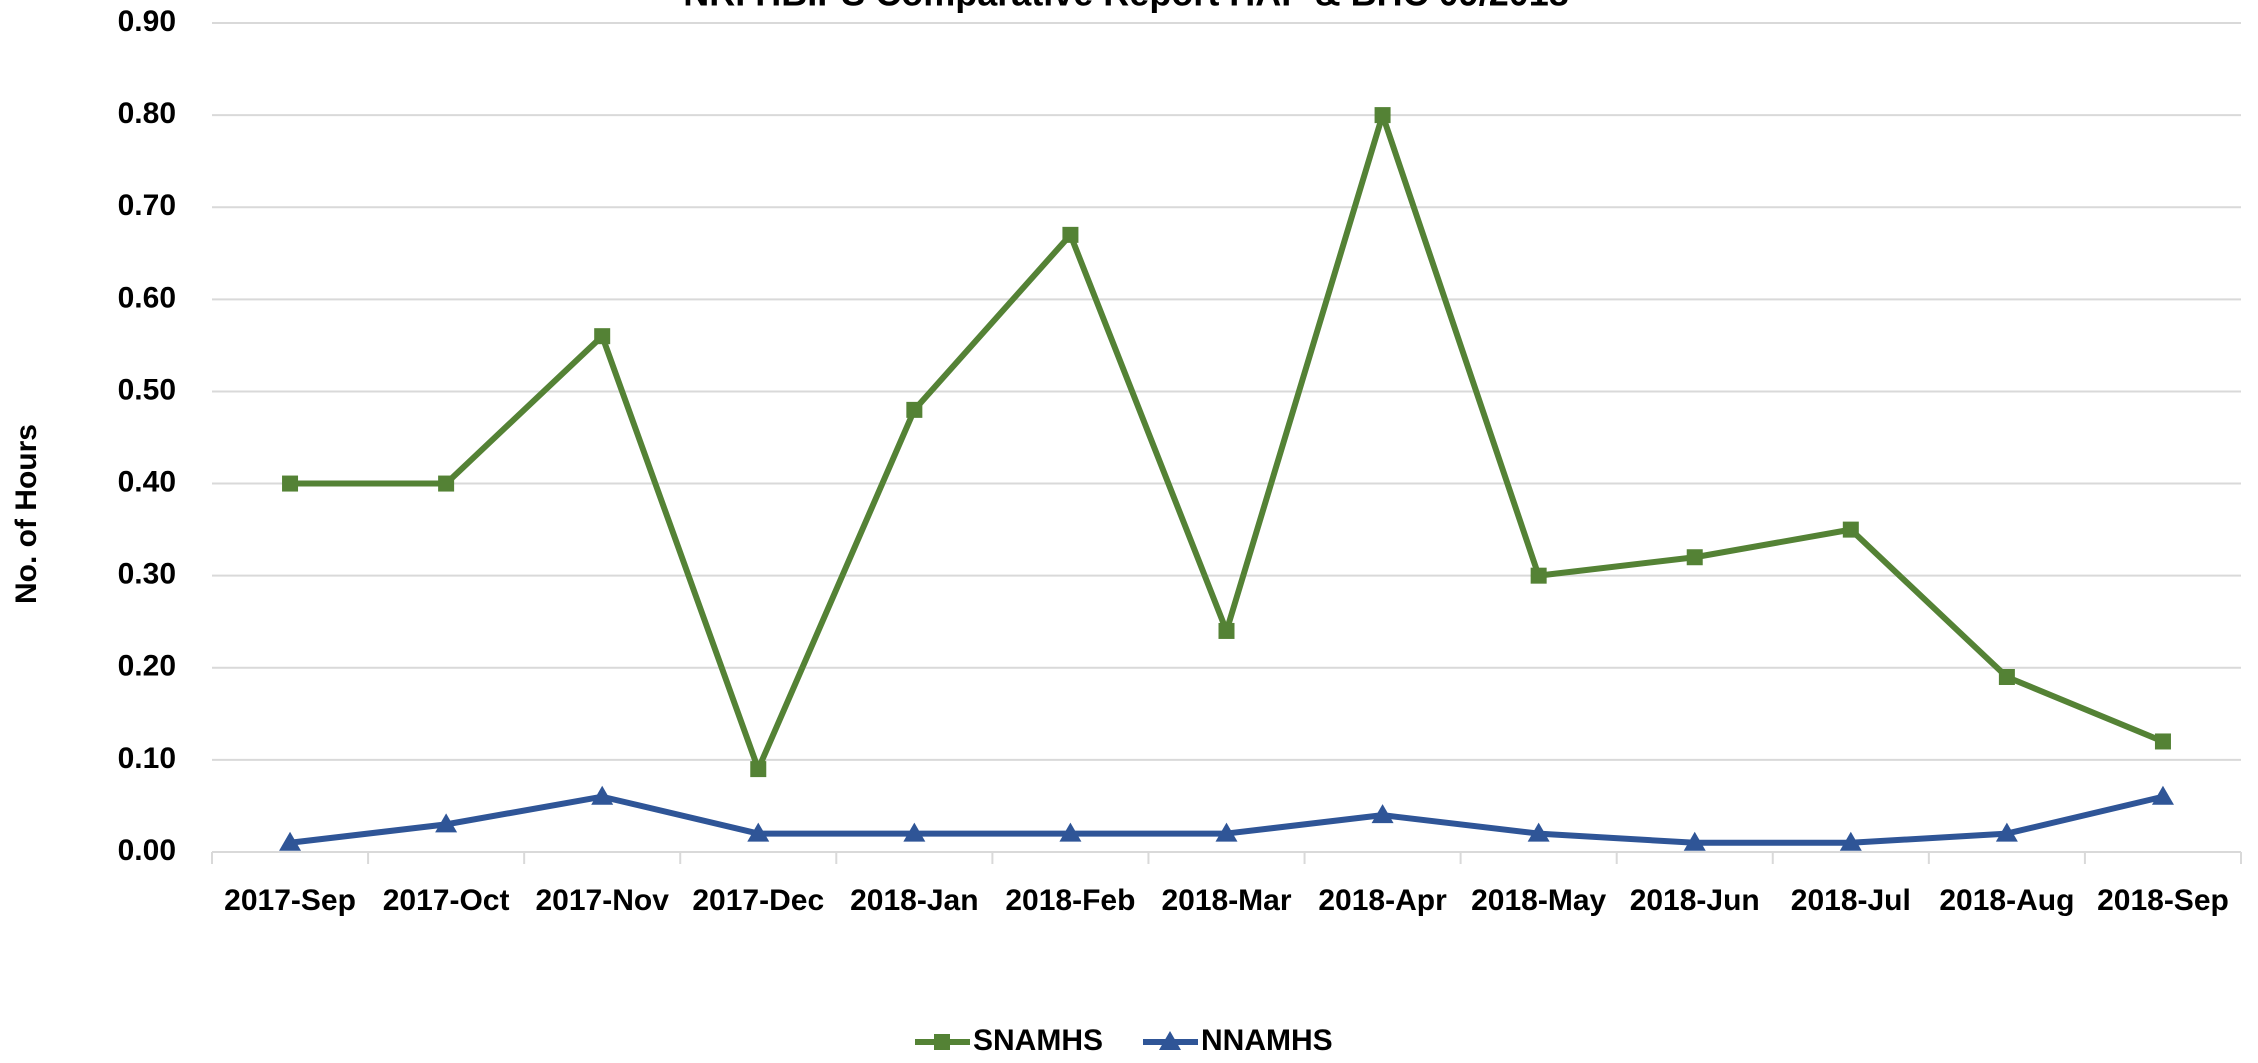 The height and width of the screenshot is (1063, 2258). What do you see at coordinates (1070, 900) in the screenshot?
I see `x-tick-label: 2018-Feb` at bounding box center [1070, 900].